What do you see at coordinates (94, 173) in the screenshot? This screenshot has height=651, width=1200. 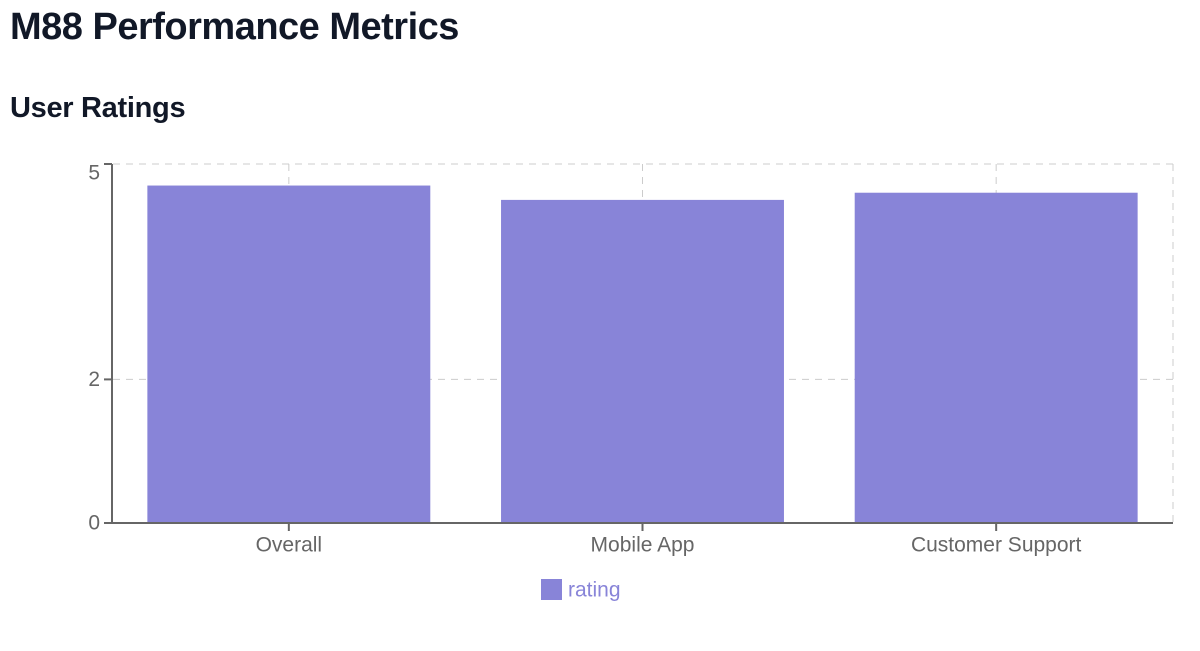 I see `y-axis-label: 5` at bounding box center [94, 173].